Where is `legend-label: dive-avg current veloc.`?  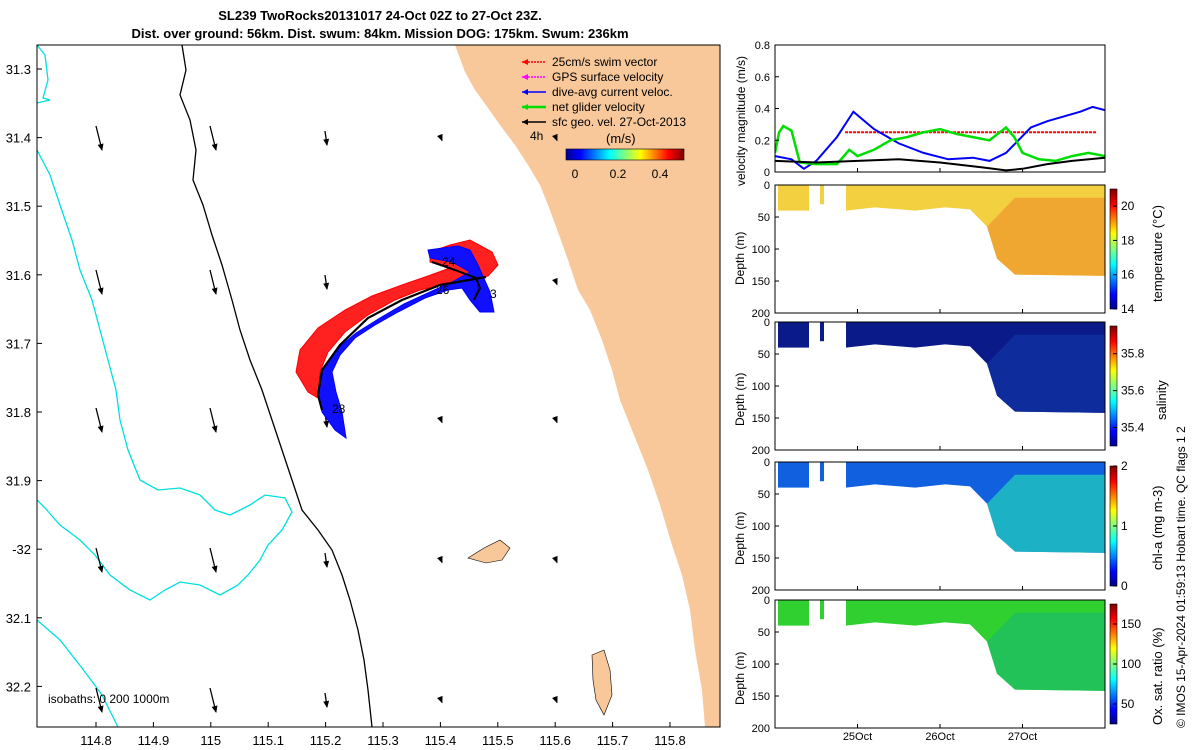
legend-label: dive-avg current veloc. is located at coordinates (612, 92).